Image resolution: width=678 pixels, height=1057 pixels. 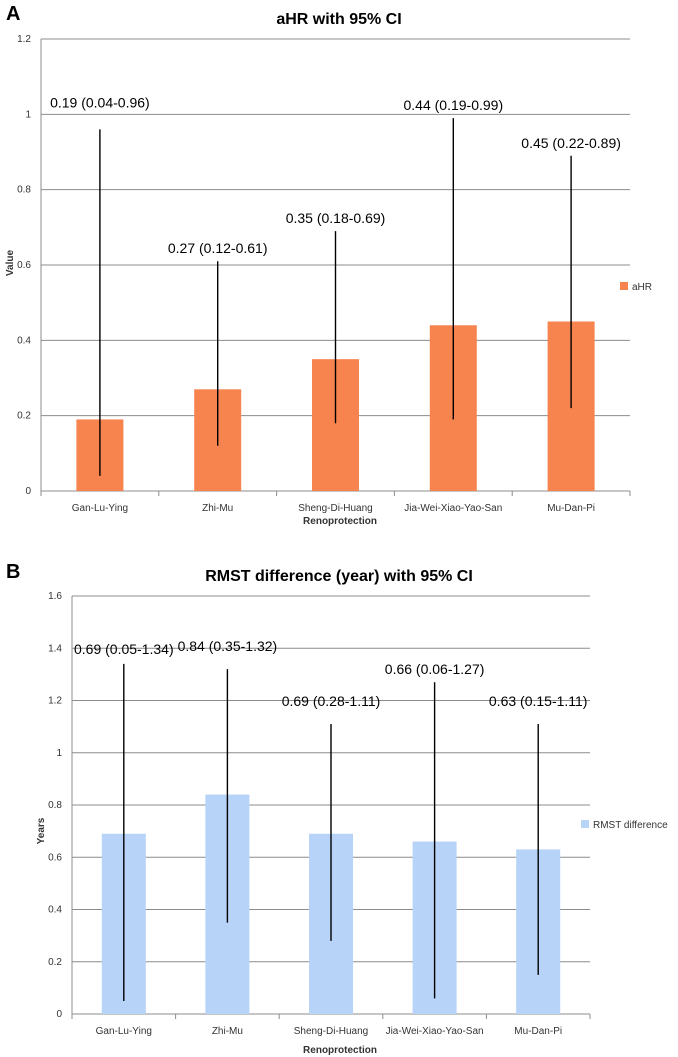 I want to click on panel-letter-a: A, so click(x=13, y=14).